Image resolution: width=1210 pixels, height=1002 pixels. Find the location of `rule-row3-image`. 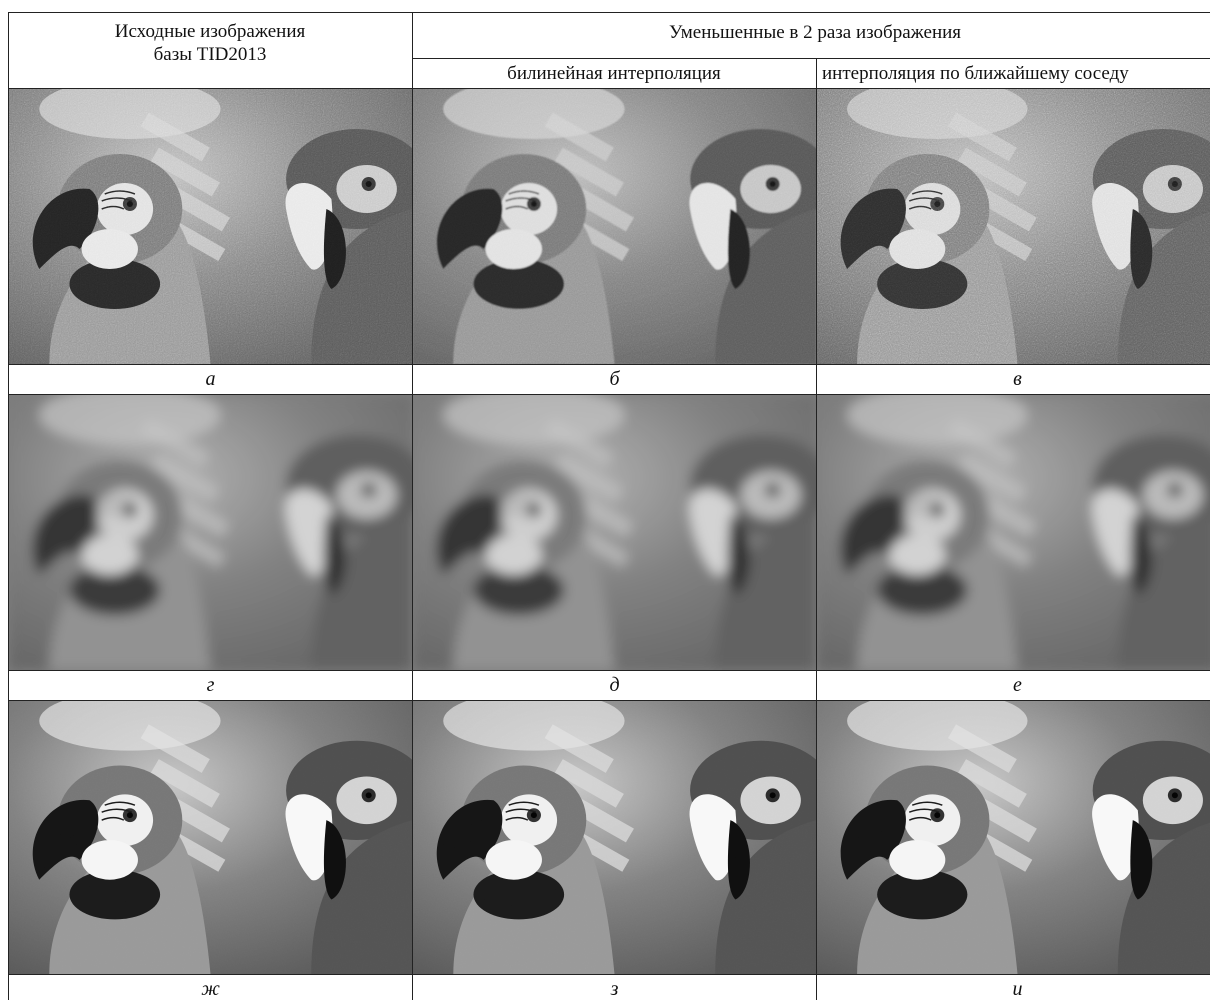

rule-row3-image is located at coordinates (609, 974).